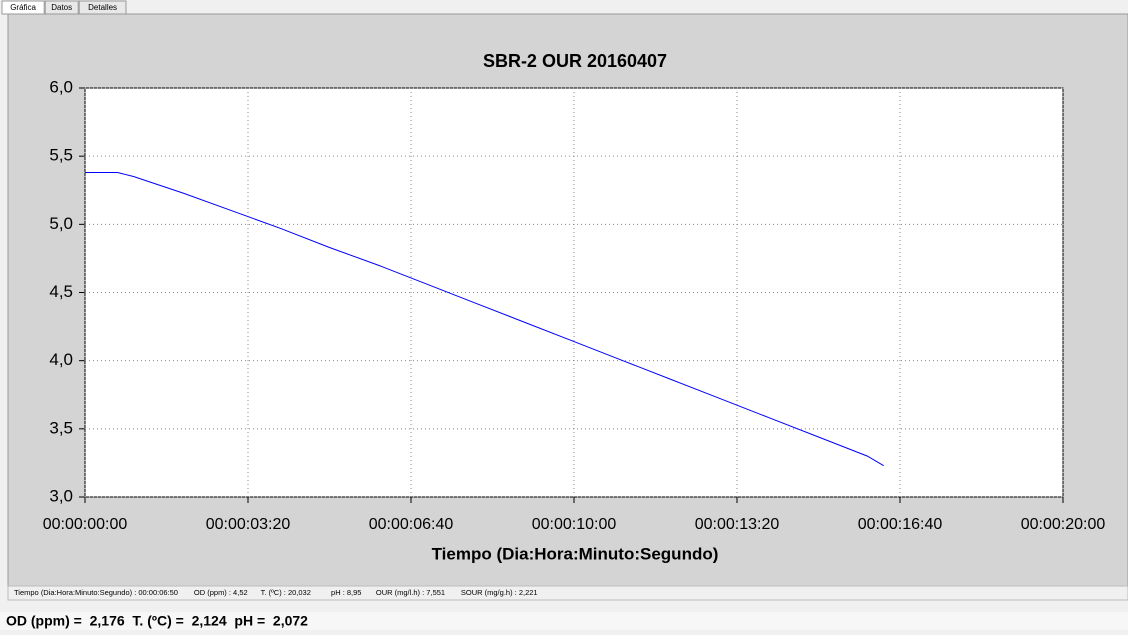 The width and height of the screenshot is (1128, 635). I want to click on tab-label: Datos, so click(61, 7).